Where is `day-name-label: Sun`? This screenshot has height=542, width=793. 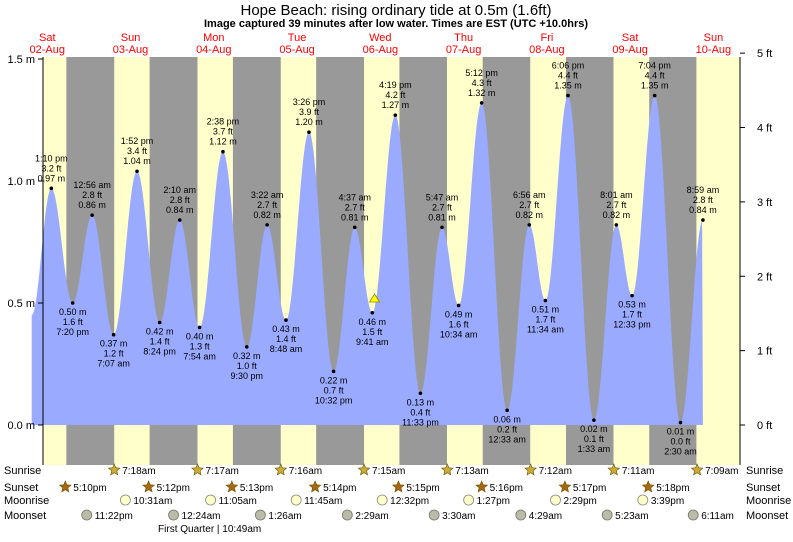
day-name-label: Sun is located at coordinates (131, 38).